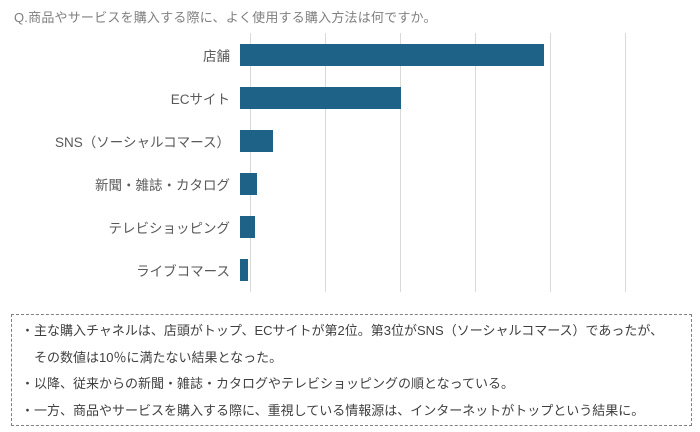  I want to click on category-label: SNS（ソーシャルコマース）, so click(142, 142).